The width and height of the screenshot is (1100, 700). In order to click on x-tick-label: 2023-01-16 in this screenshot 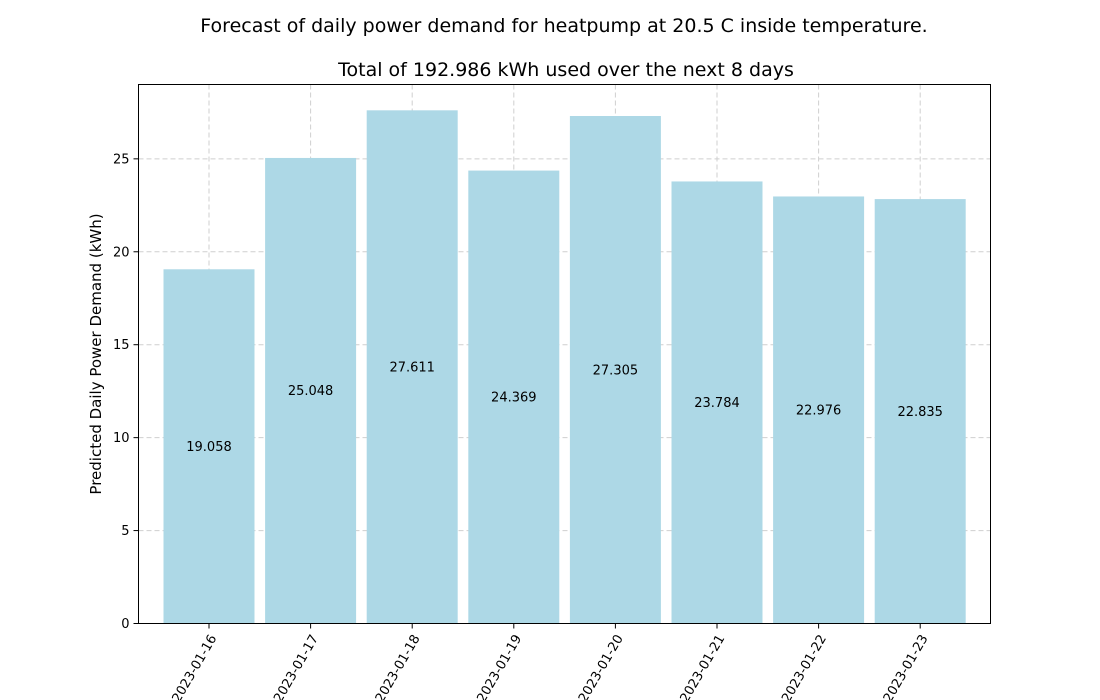, I will do `click(195, 666)`.